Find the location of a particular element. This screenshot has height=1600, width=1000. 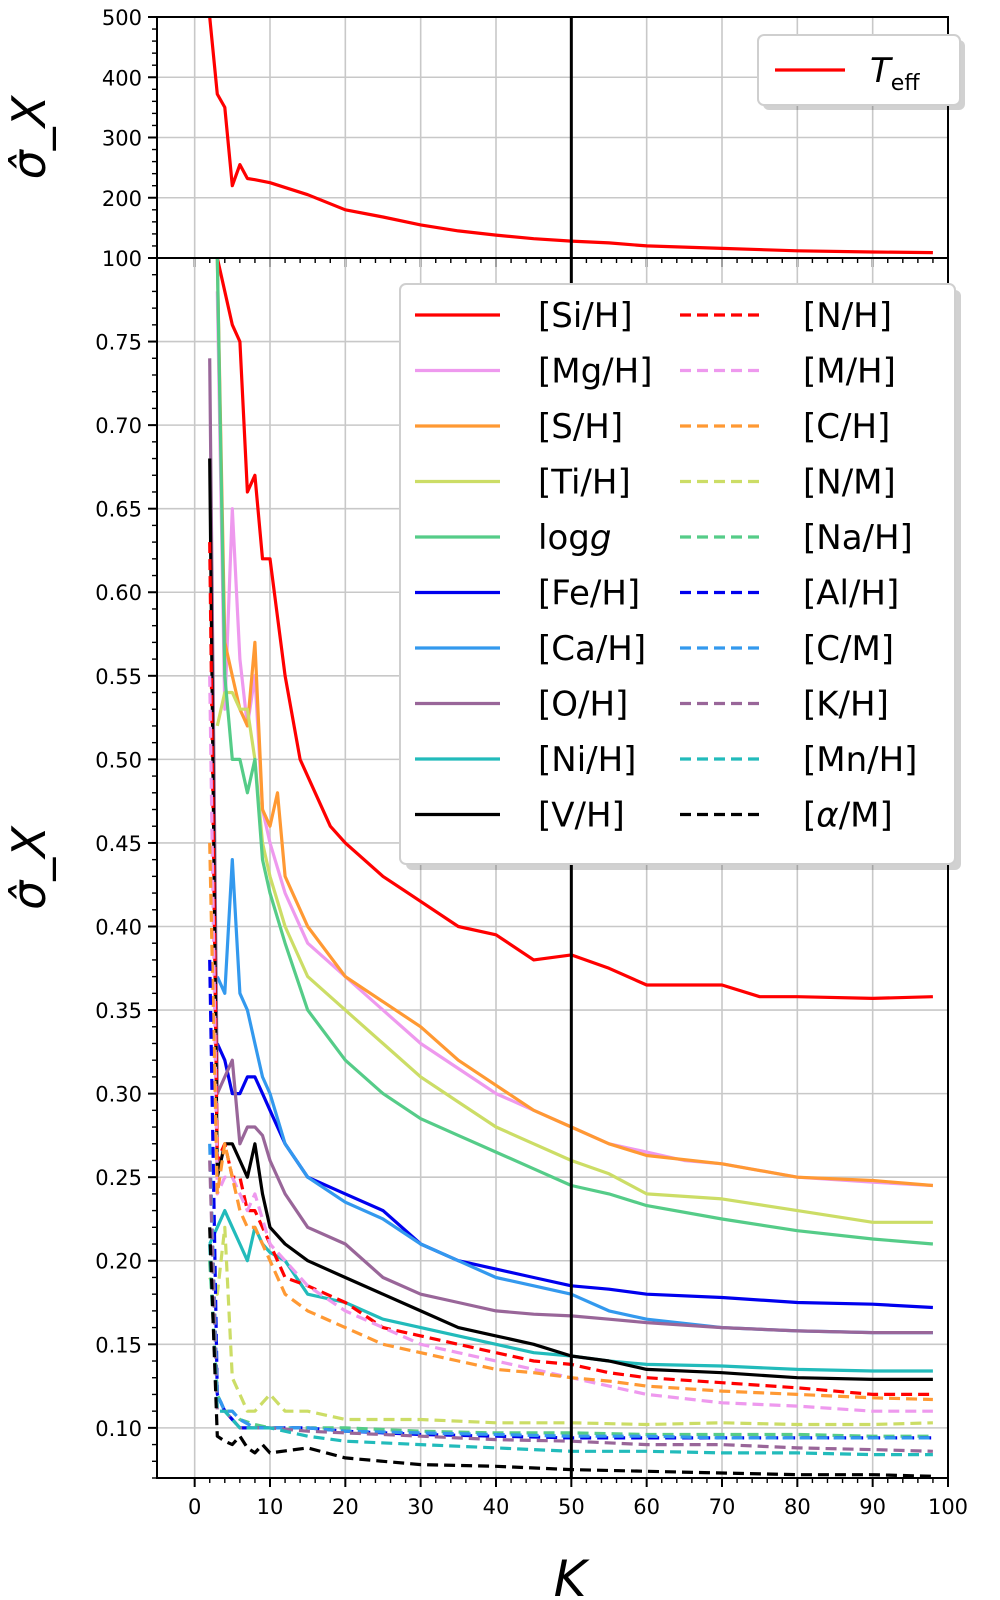

x-tick-label: 20 is located at coordinates (345, 1507).